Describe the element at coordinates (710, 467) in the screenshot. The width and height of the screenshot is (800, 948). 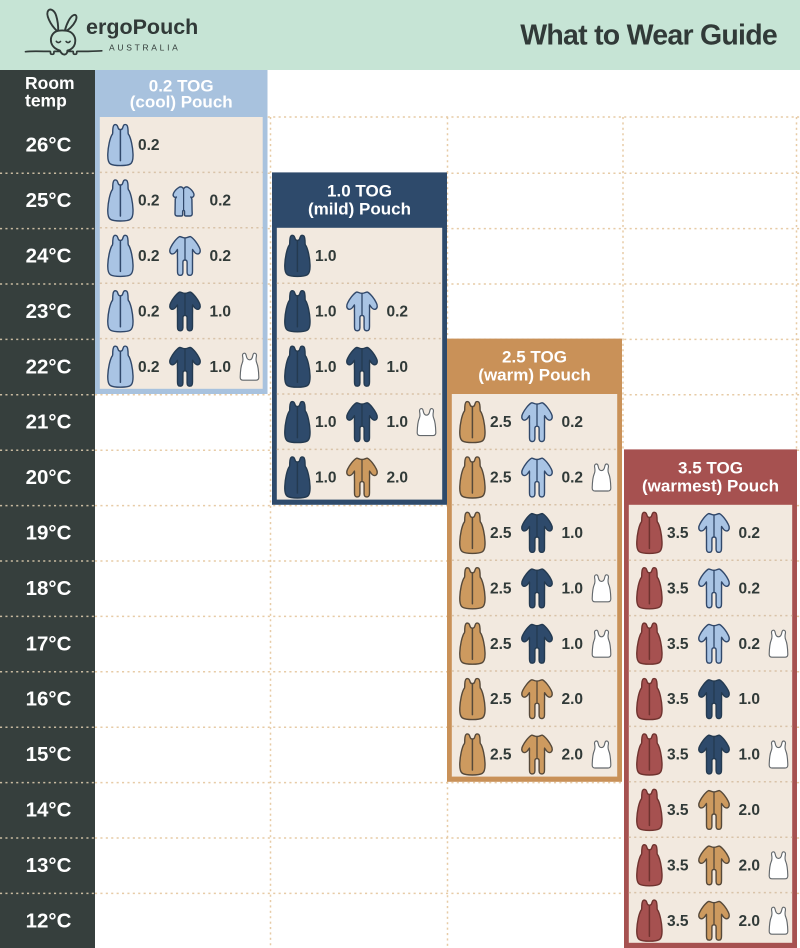
I see `svg-text: 3.5 TOG` at that location.